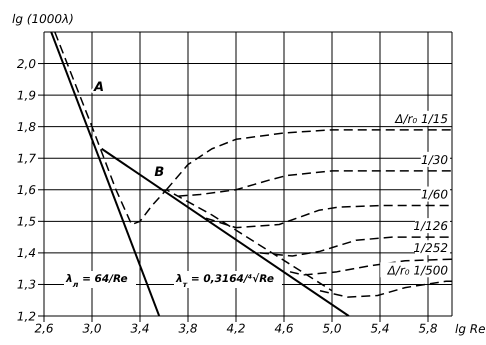  I want to click on annotation: A, so click(98, 88).